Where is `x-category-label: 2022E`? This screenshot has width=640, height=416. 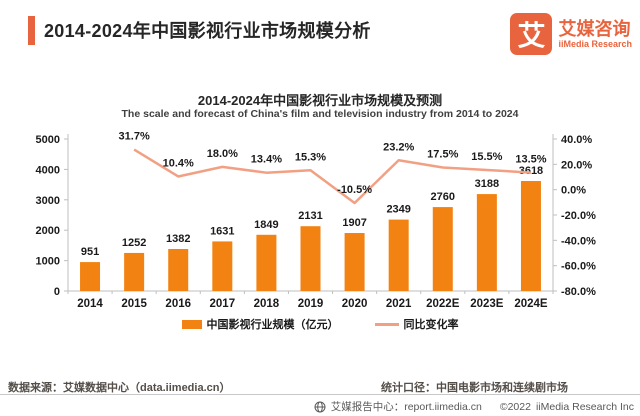 x-category-label: 2022E is located at coordinates (443, 304).